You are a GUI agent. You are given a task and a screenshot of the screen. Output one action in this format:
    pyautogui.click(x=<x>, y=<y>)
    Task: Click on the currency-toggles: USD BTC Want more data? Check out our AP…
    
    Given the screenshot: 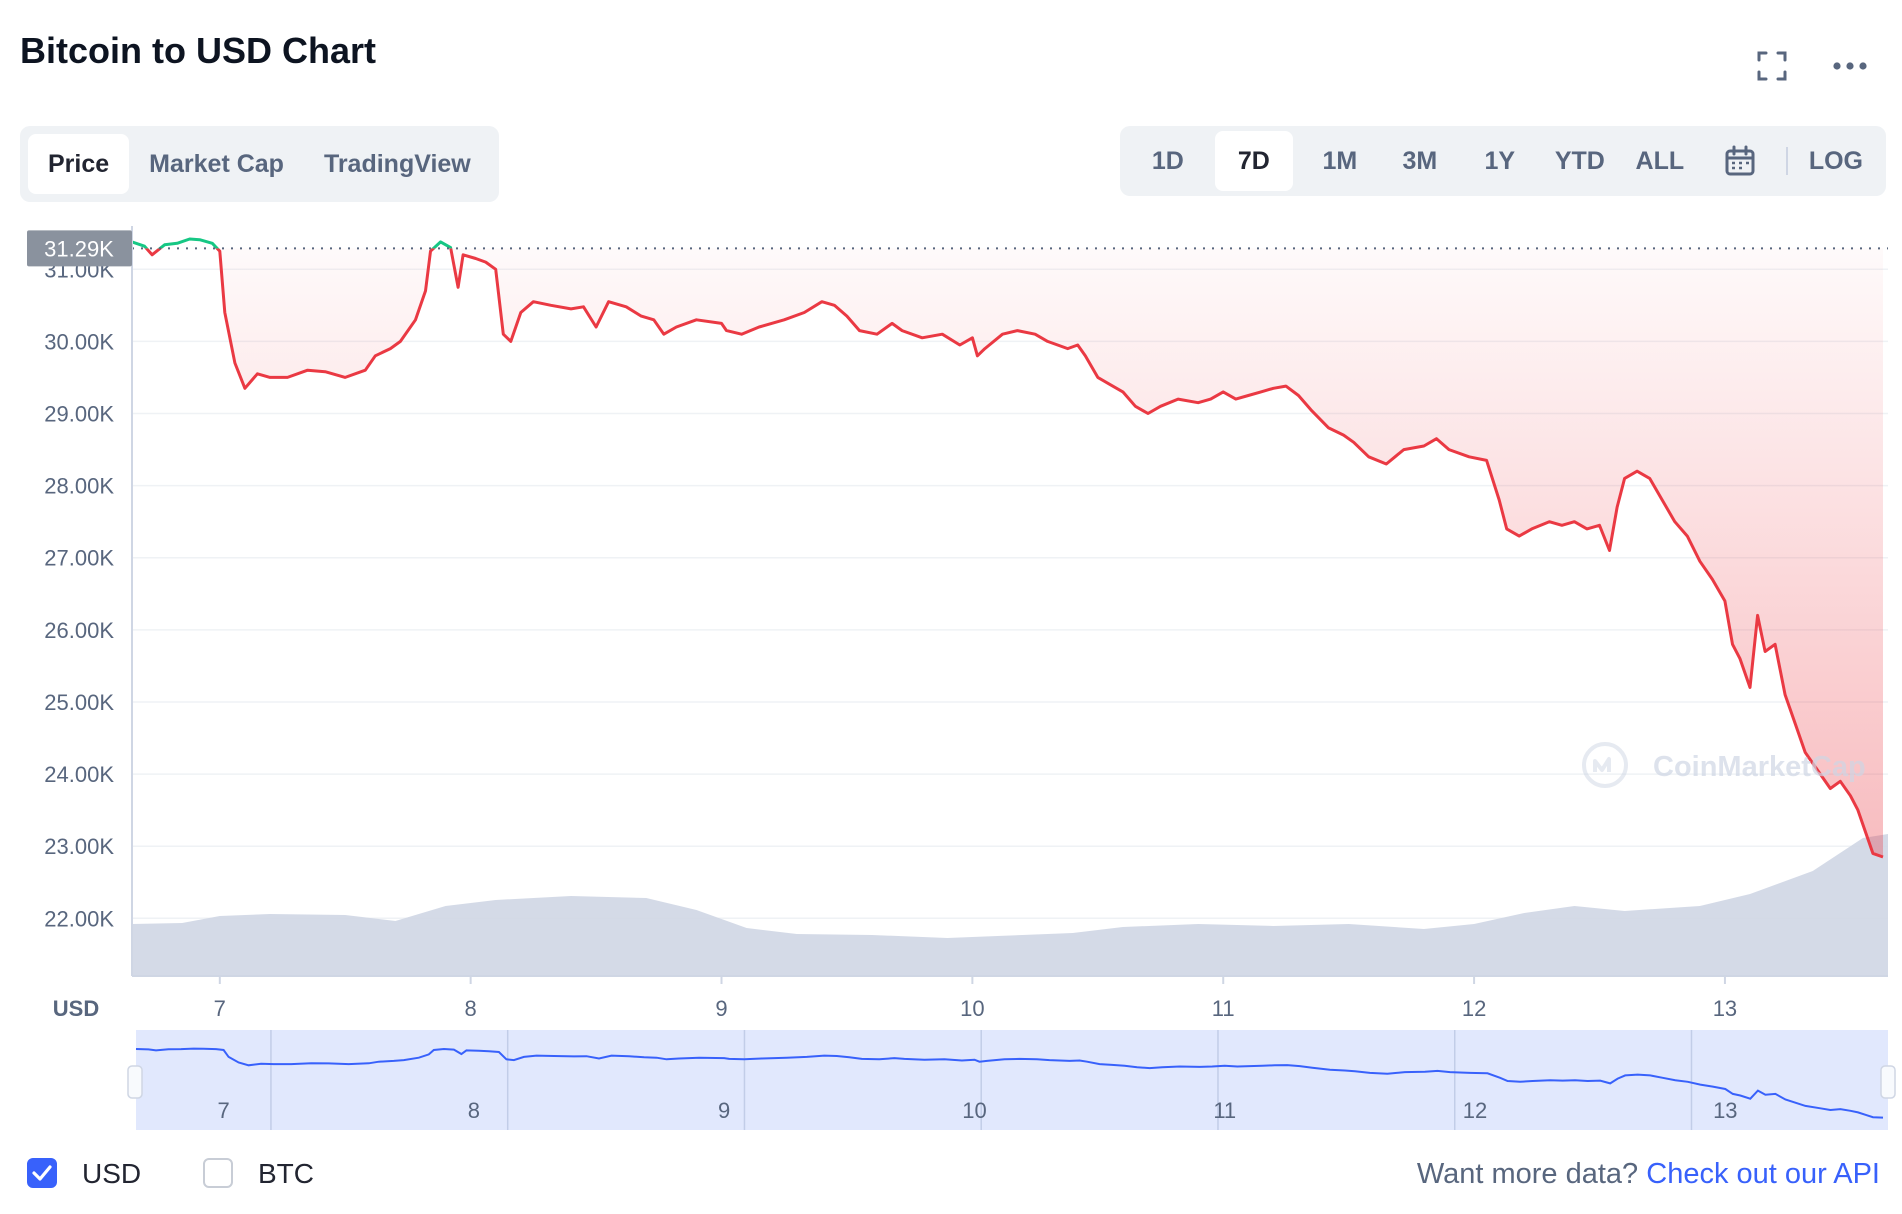 What is the action you would take?
    pyautogui.click(x=951, y=1175)
    